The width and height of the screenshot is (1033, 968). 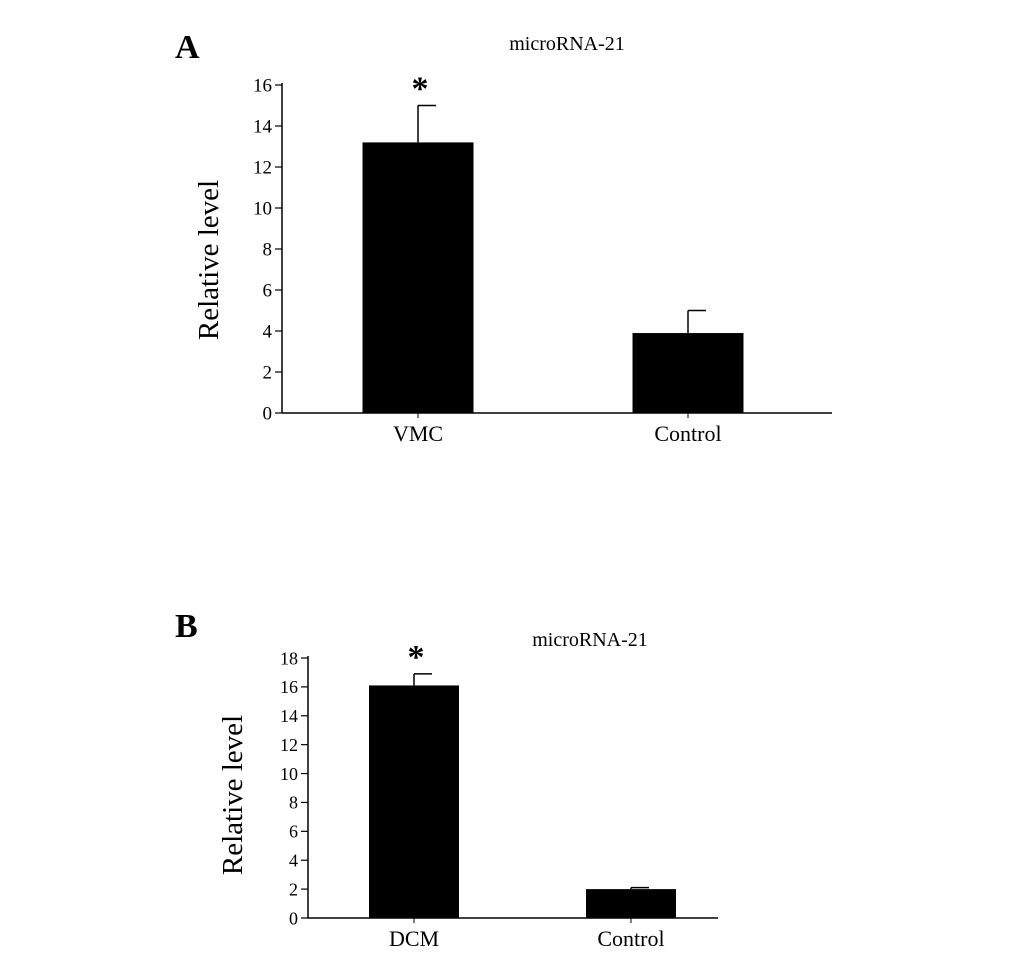 I want to click on bar-vmc, so click(x=418, y=277).